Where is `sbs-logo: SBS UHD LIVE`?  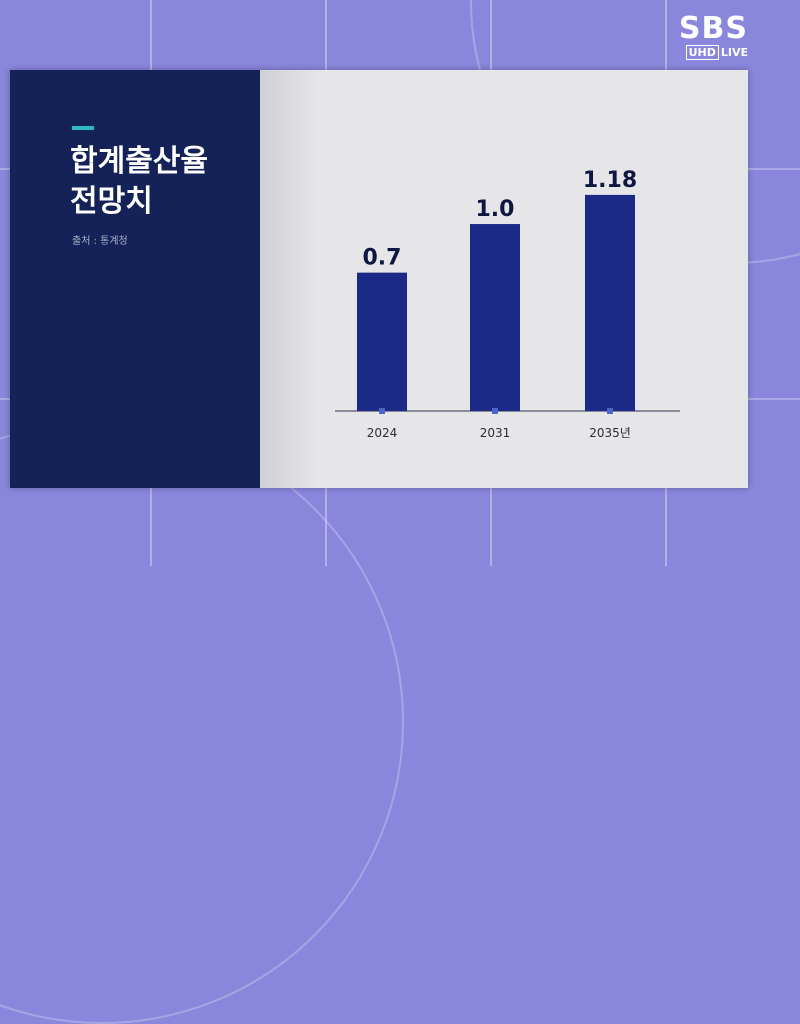 sbs-logo: SBS UHD LIVE is located at coordinates (713, 35).